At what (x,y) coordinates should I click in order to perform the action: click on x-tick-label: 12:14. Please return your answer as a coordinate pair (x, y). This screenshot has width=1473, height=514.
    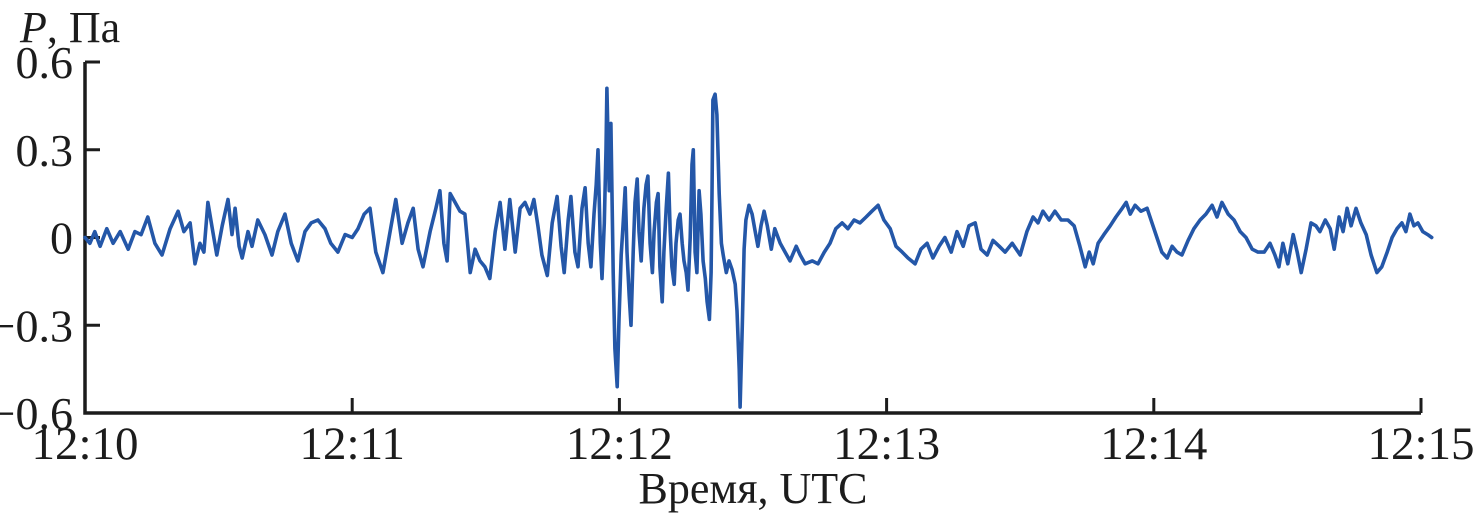
    Looking at the image, I should click on (1153, 444).